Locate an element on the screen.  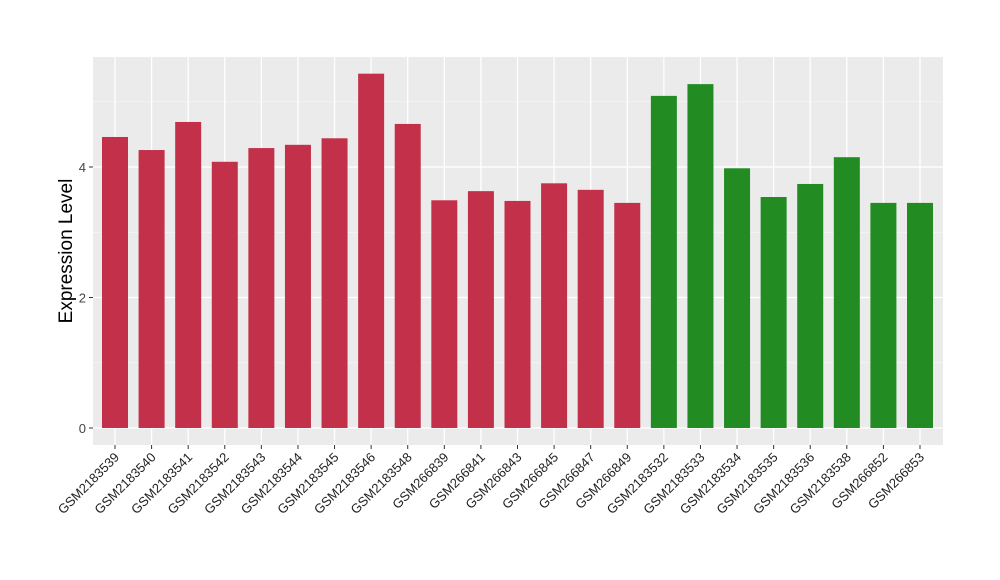
bar-GSM2183540 is located at coordinates (151, 289).